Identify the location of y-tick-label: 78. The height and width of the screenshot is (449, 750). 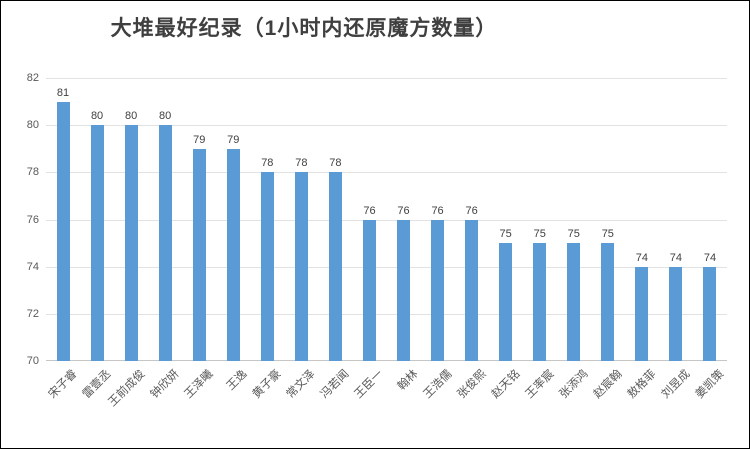
(32, 172).